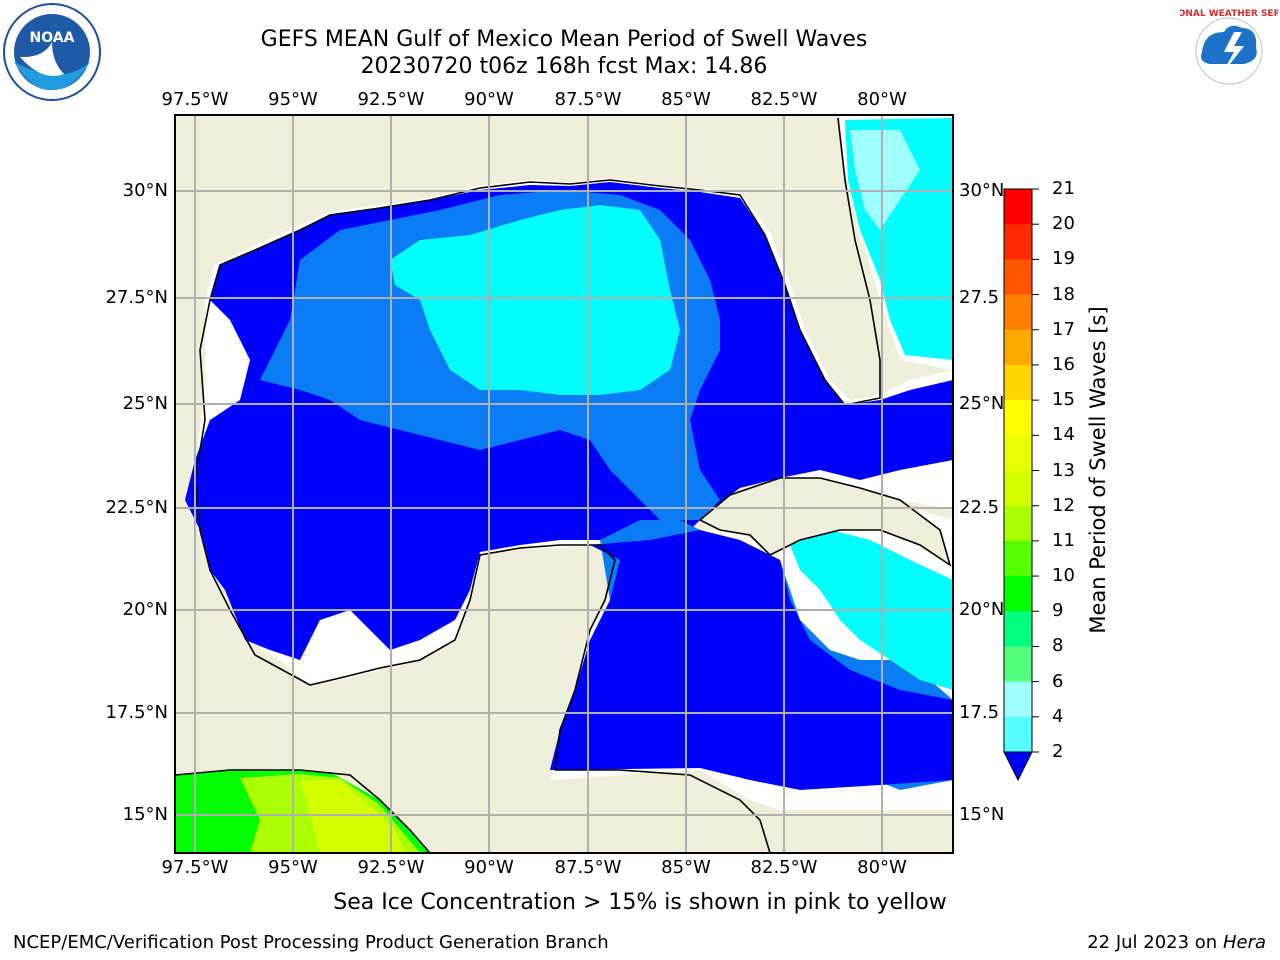 The height and width of the screenshot is (960, 1280). What do you see at coordinates (489, 867) in the screenshot?
I see `lon-tick-bottom: 90°W` at bounding box center [489, 867].